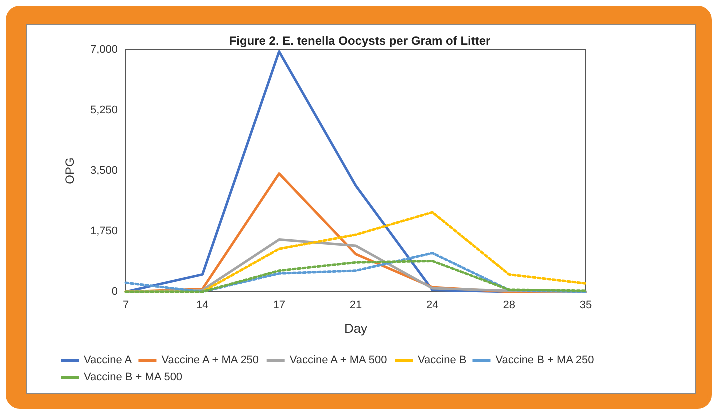 The image size is (722, 419). Describe the element at coordinates (115, 292) in the screenshot. I see `y-tick-label: 0` at that location.